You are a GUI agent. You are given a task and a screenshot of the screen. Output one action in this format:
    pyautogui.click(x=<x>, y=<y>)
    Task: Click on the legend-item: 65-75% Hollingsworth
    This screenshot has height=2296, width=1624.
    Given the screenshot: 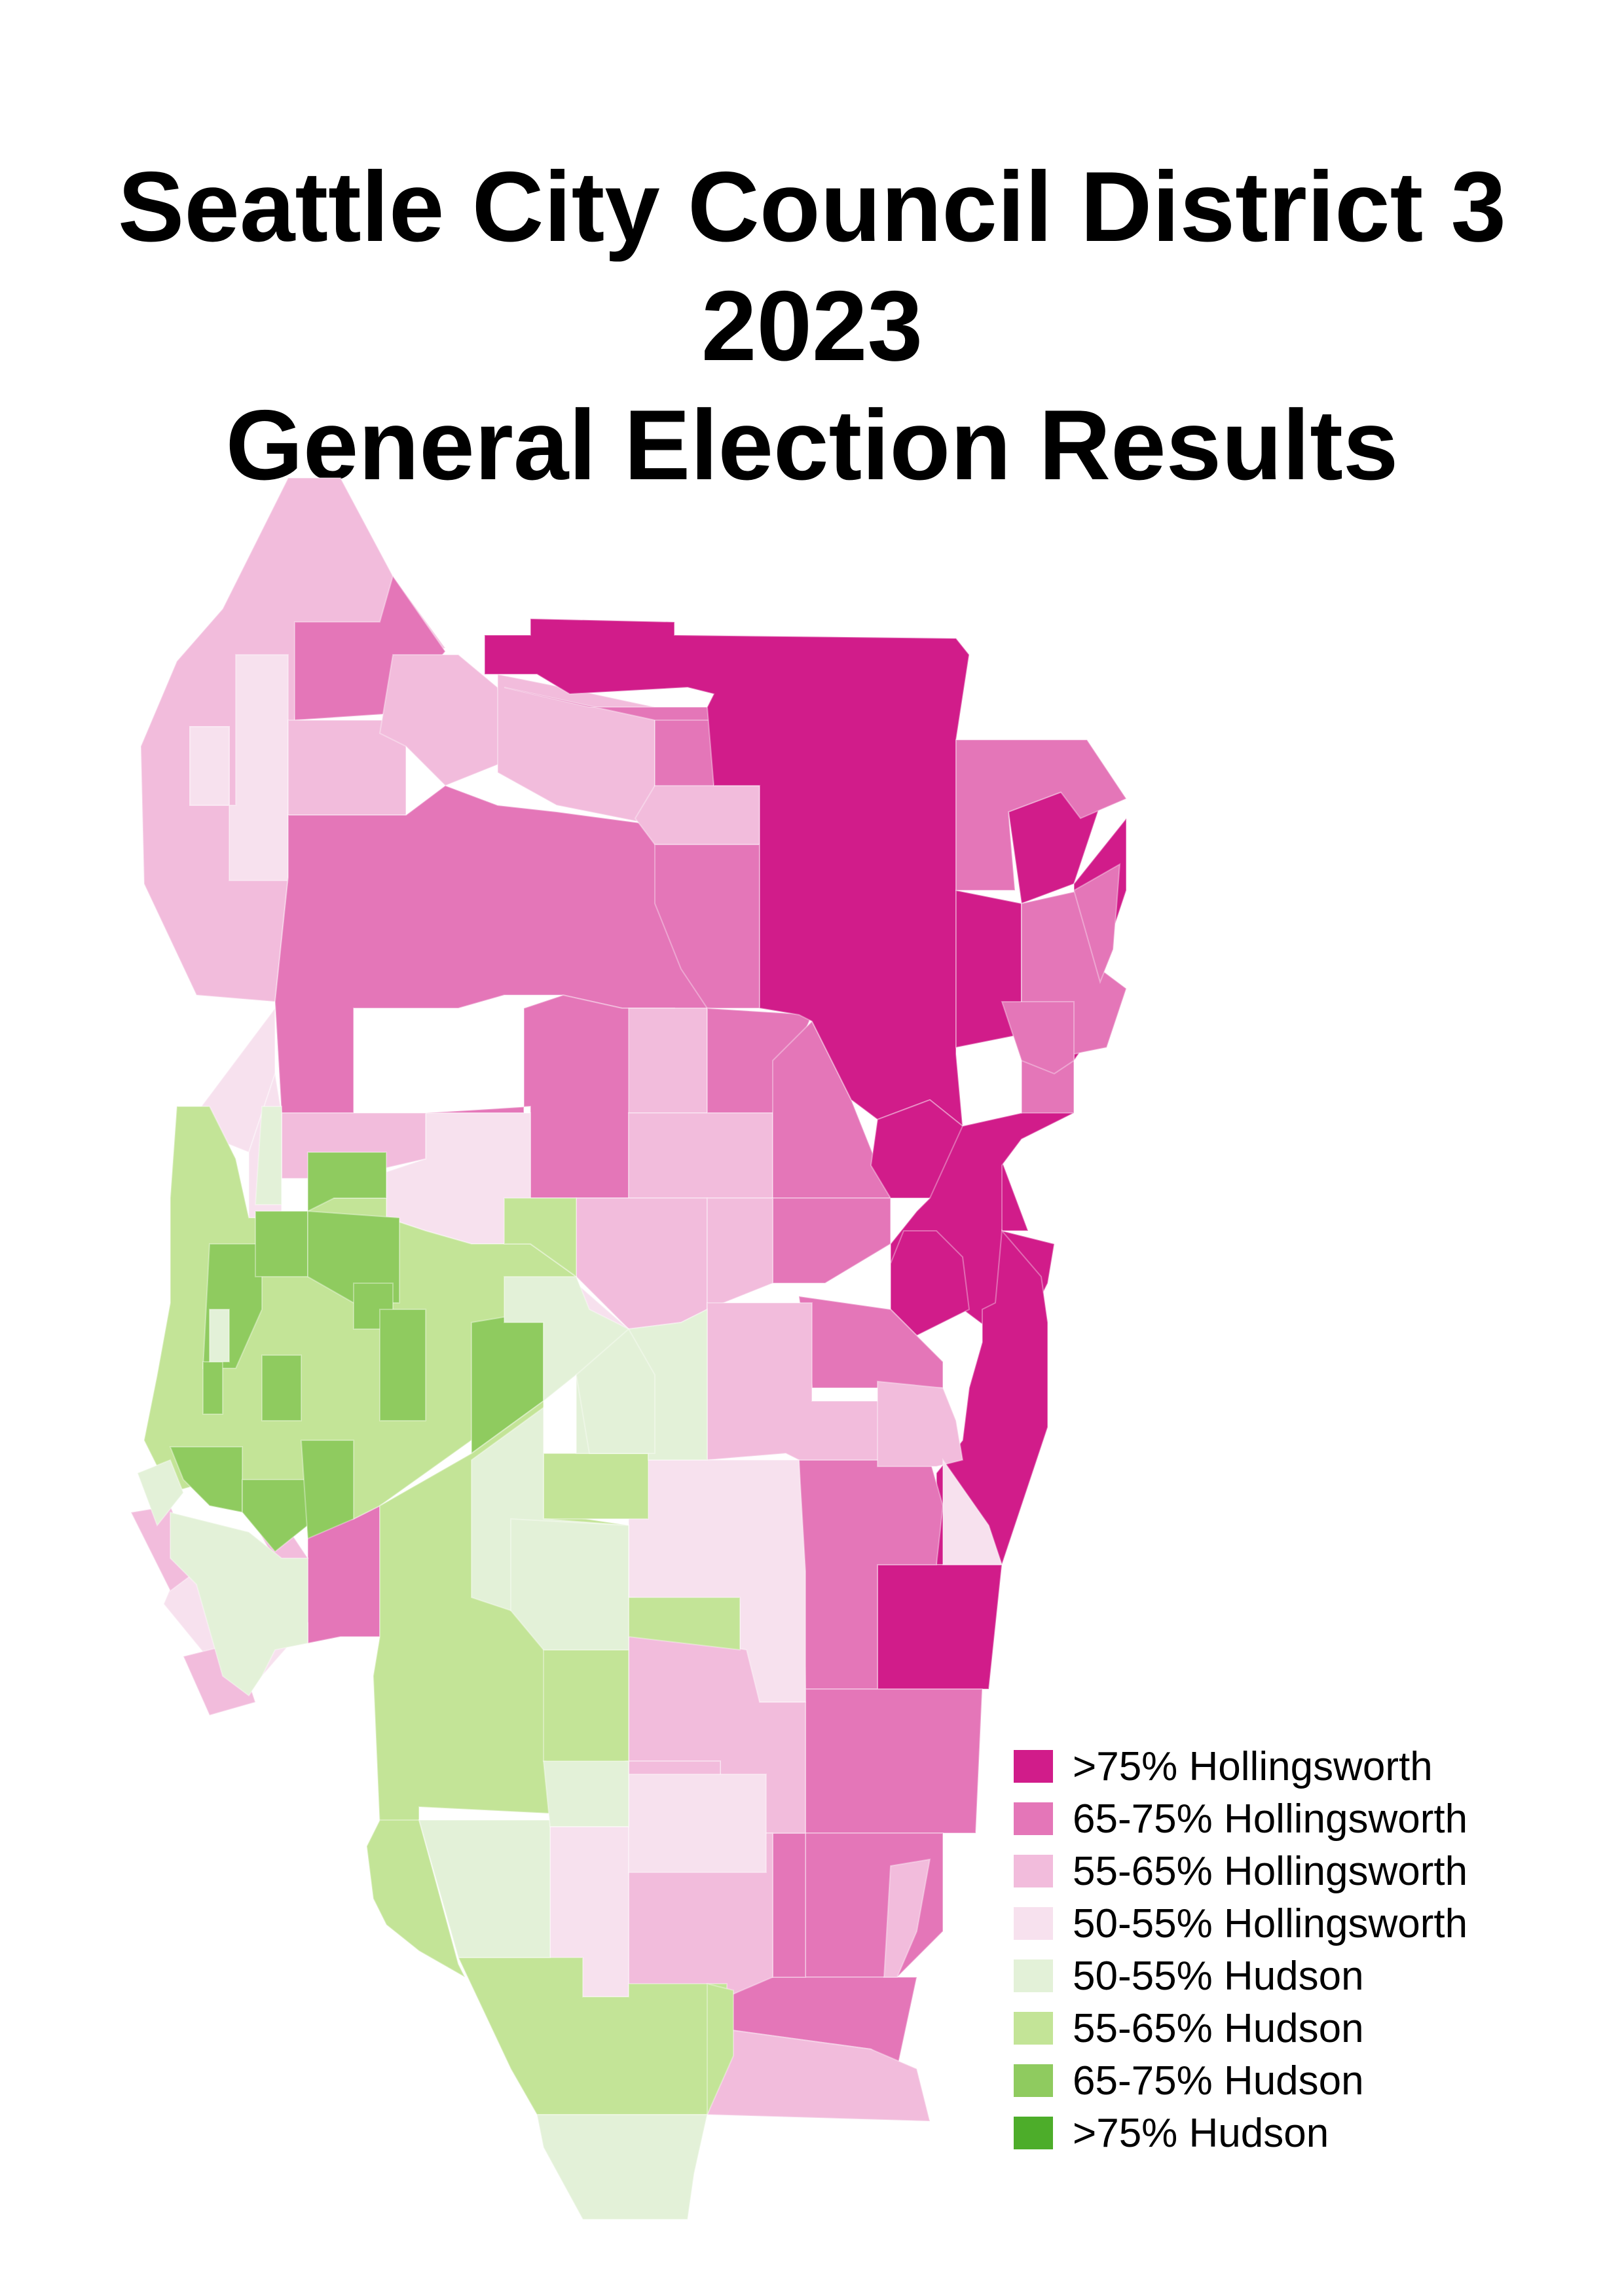 What is the action you would take?
    pyautogui.click(x=1240, y=1819)
    